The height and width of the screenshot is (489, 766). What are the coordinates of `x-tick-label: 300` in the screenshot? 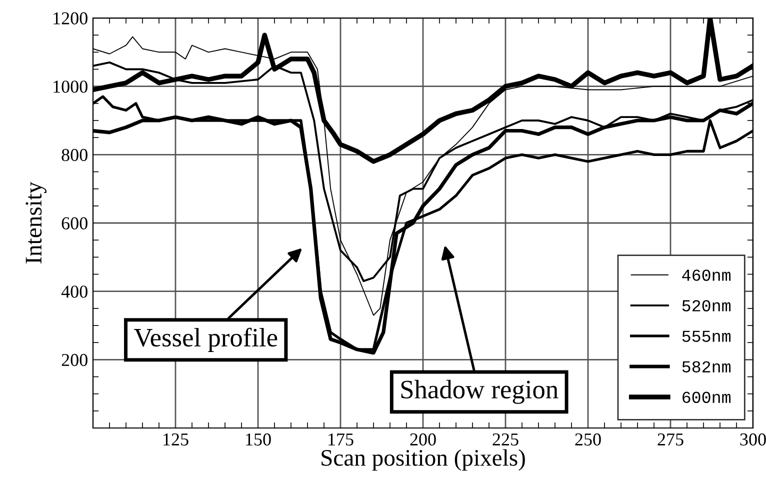 It's located at (753, 439).